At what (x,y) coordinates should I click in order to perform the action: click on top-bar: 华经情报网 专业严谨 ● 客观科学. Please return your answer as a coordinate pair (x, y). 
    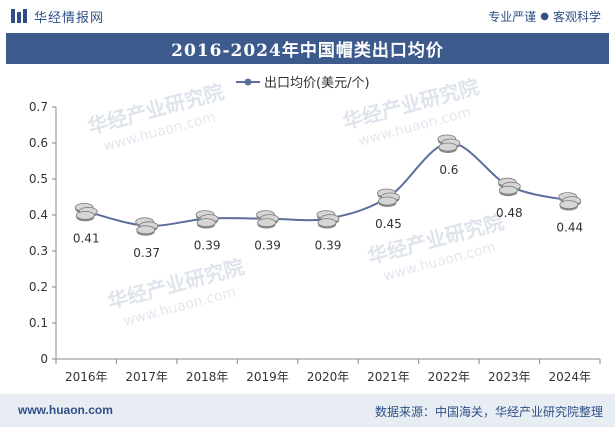
    Looking at the image, I should click on (307, 16).